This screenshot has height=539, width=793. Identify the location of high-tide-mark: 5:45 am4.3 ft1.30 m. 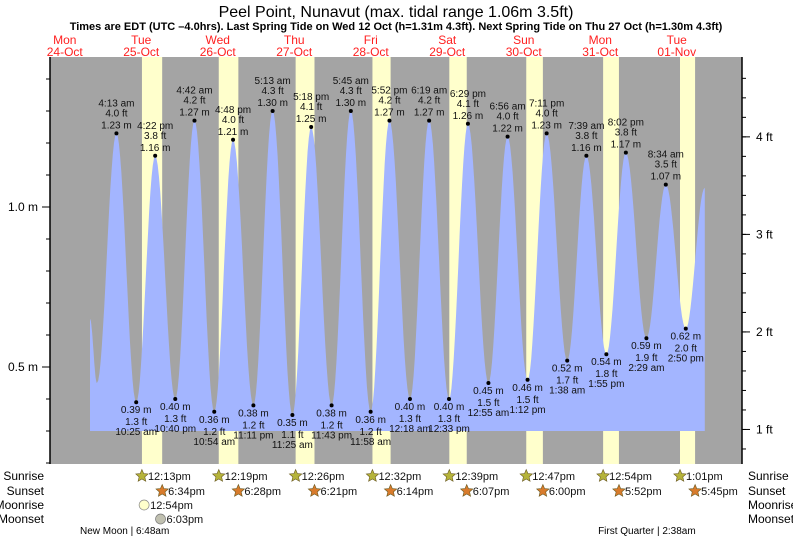
(351, 94).